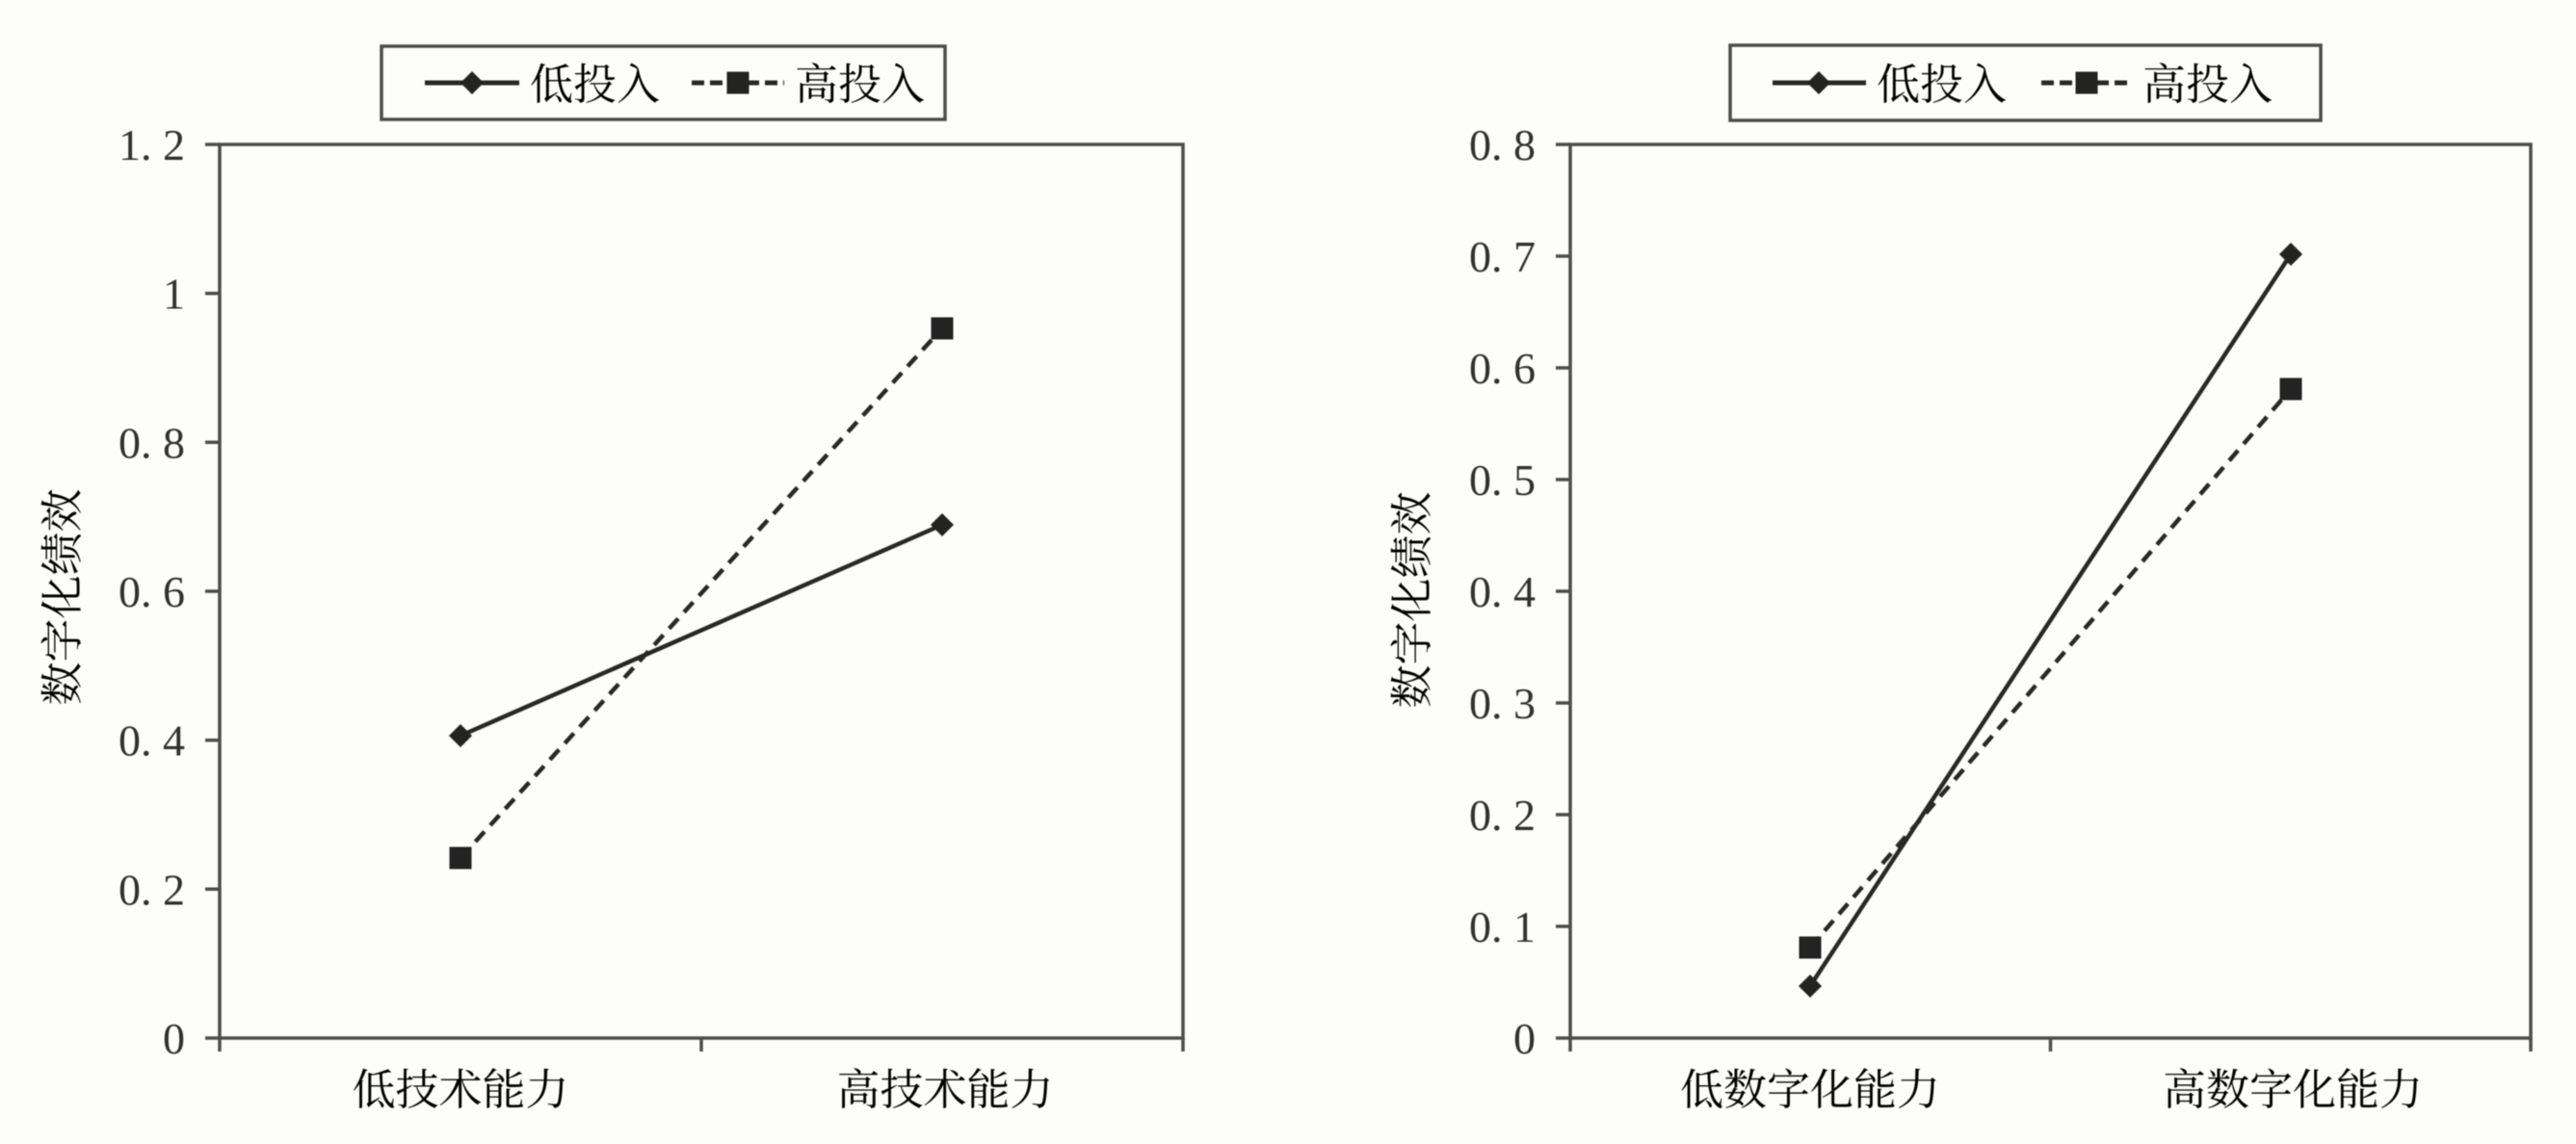 The image size is (2576, 1144). I want to click on svg-text: 0. 3, so click(1502, 703).